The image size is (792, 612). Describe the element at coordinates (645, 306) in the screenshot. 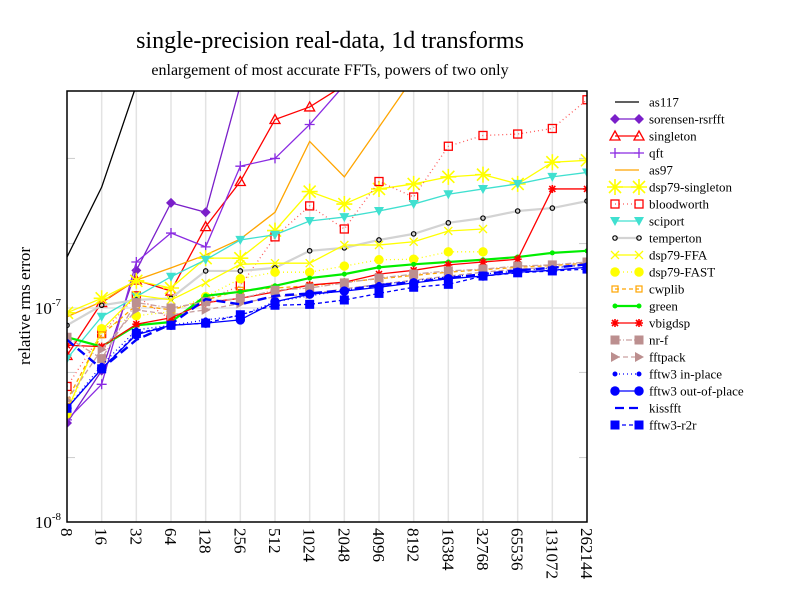

I see `legend-item: green` at that location.